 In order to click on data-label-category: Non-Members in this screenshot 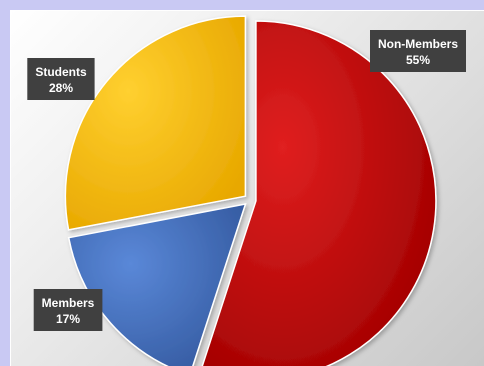, I will do `click(418, 44)`.